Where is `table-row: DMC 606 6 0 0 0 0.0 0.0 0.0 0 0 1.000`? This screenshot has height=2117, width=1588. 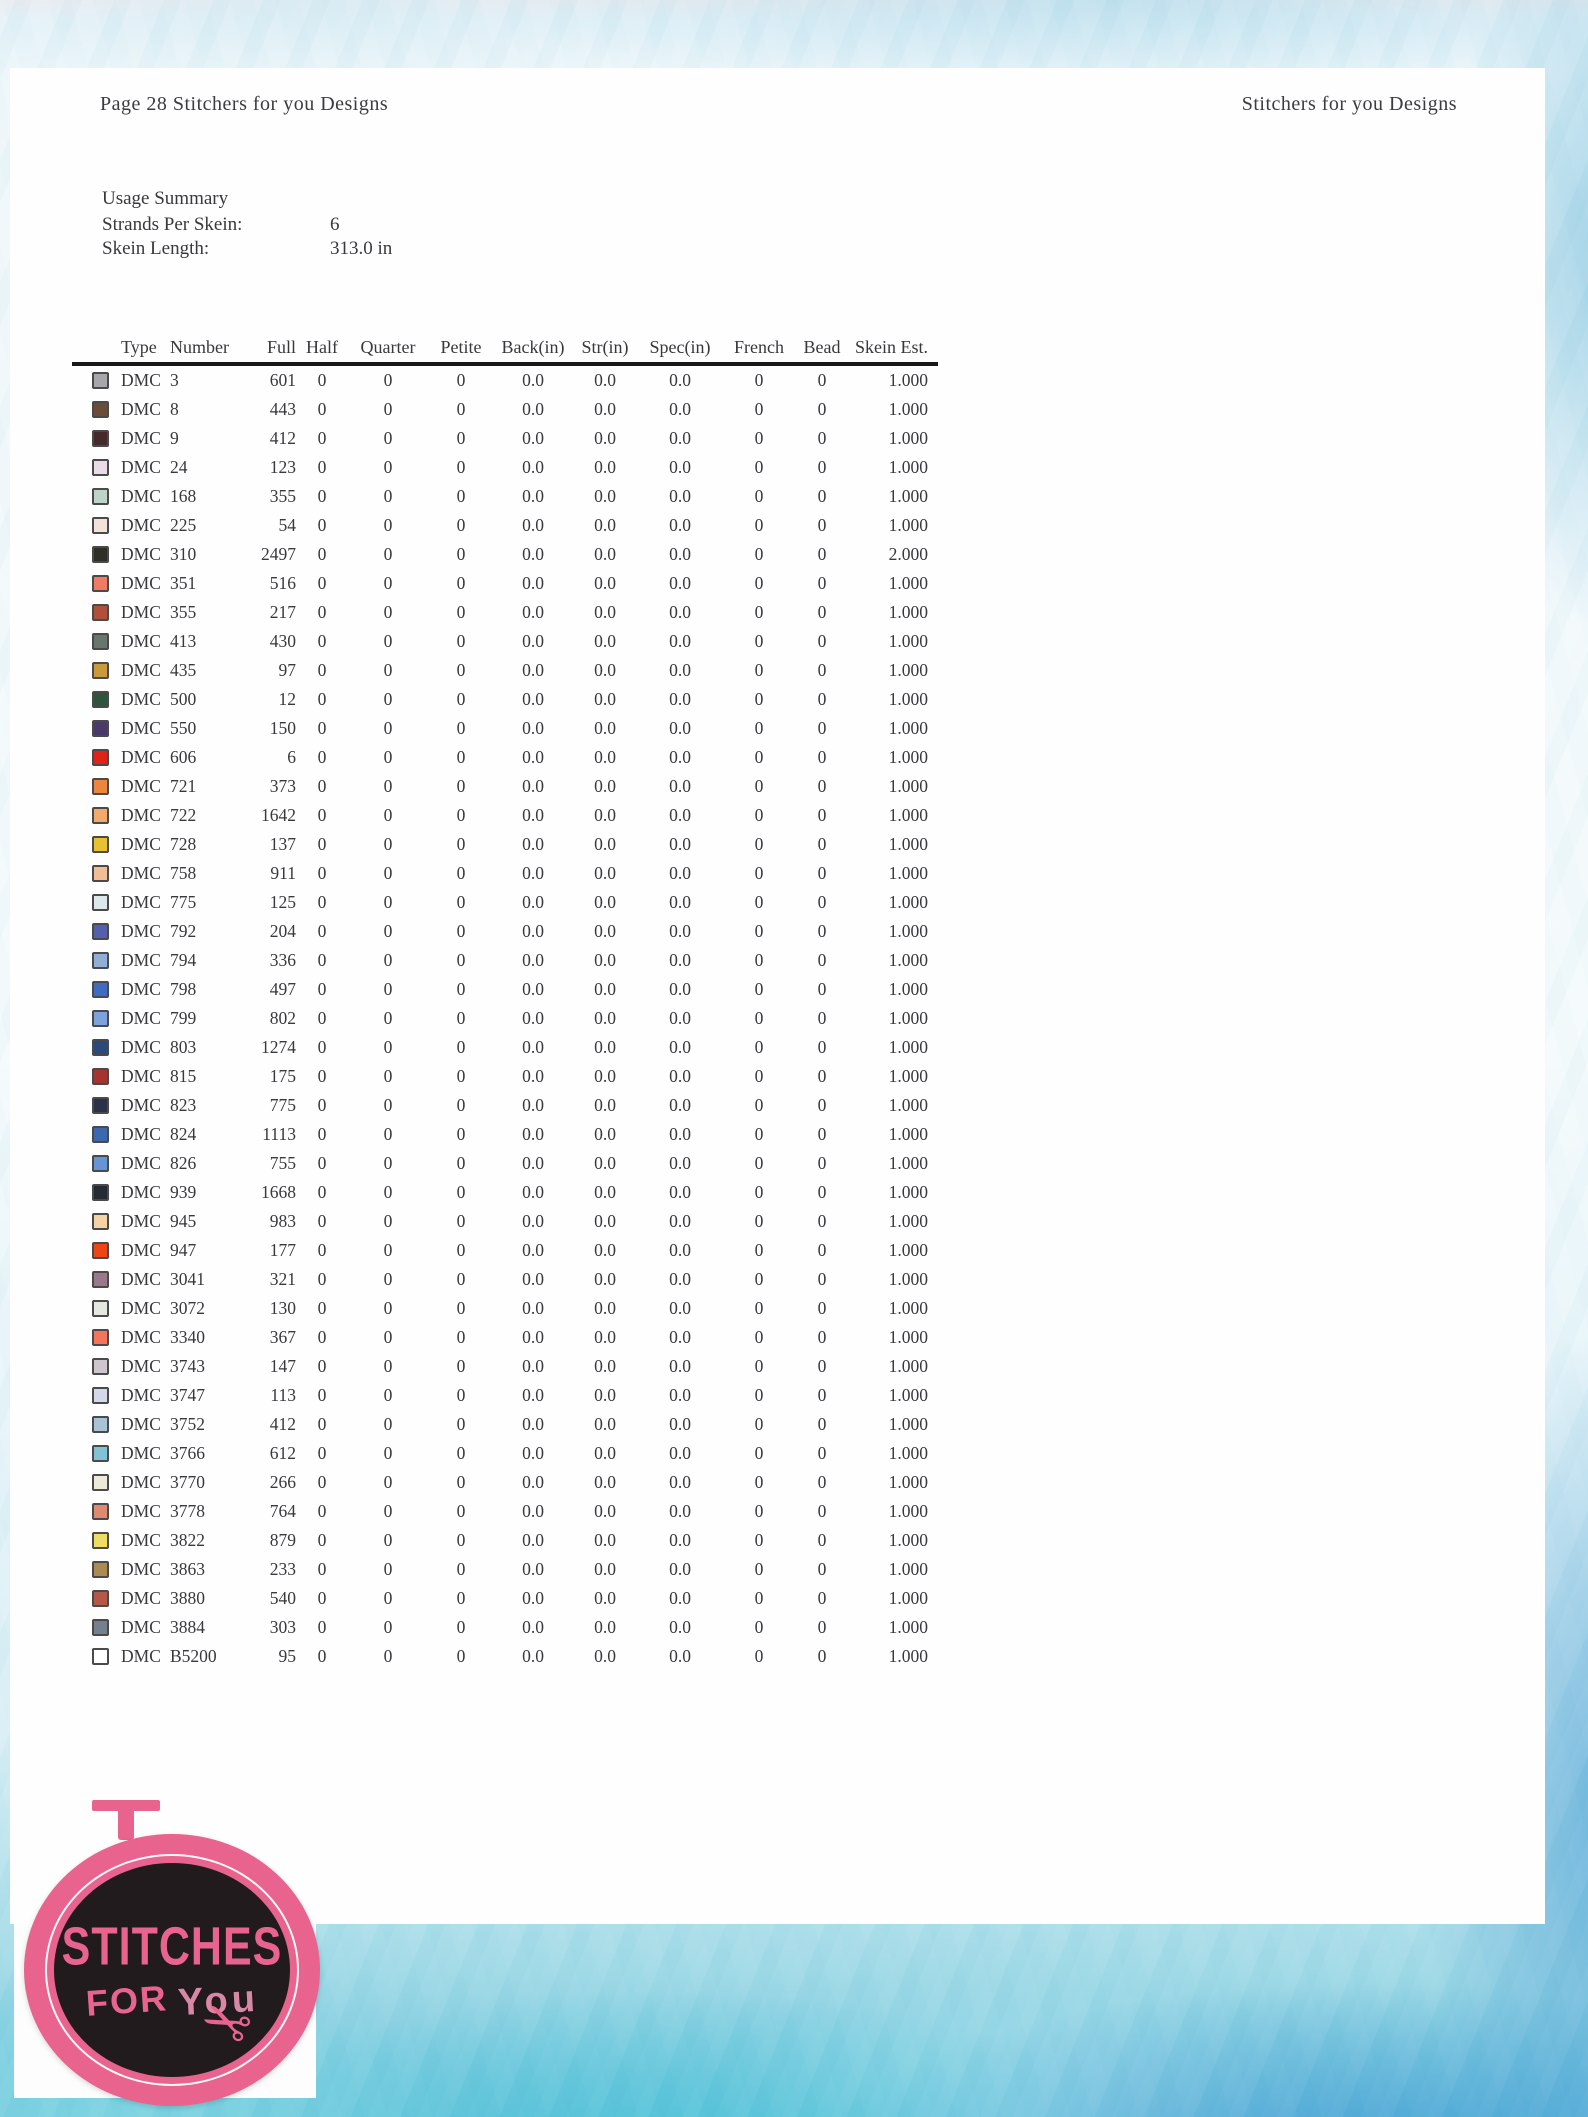 table-row: DMC 606 6 0 0 0 0.0 0.0 0.0 0 0 1.000 is located at coordinates (505, 757).